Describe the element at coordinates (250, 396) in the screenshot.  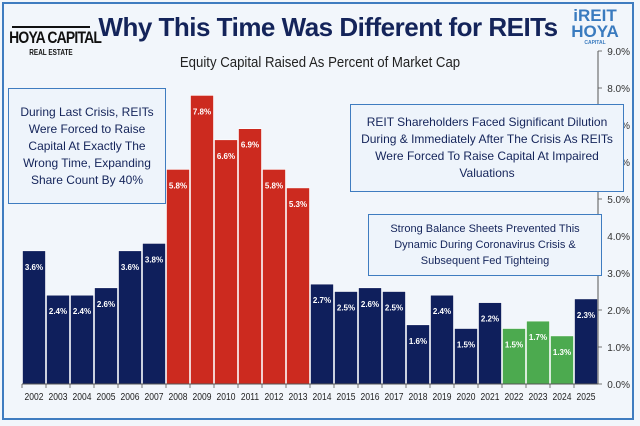
I see `x-tick-label: 2011` at that location.